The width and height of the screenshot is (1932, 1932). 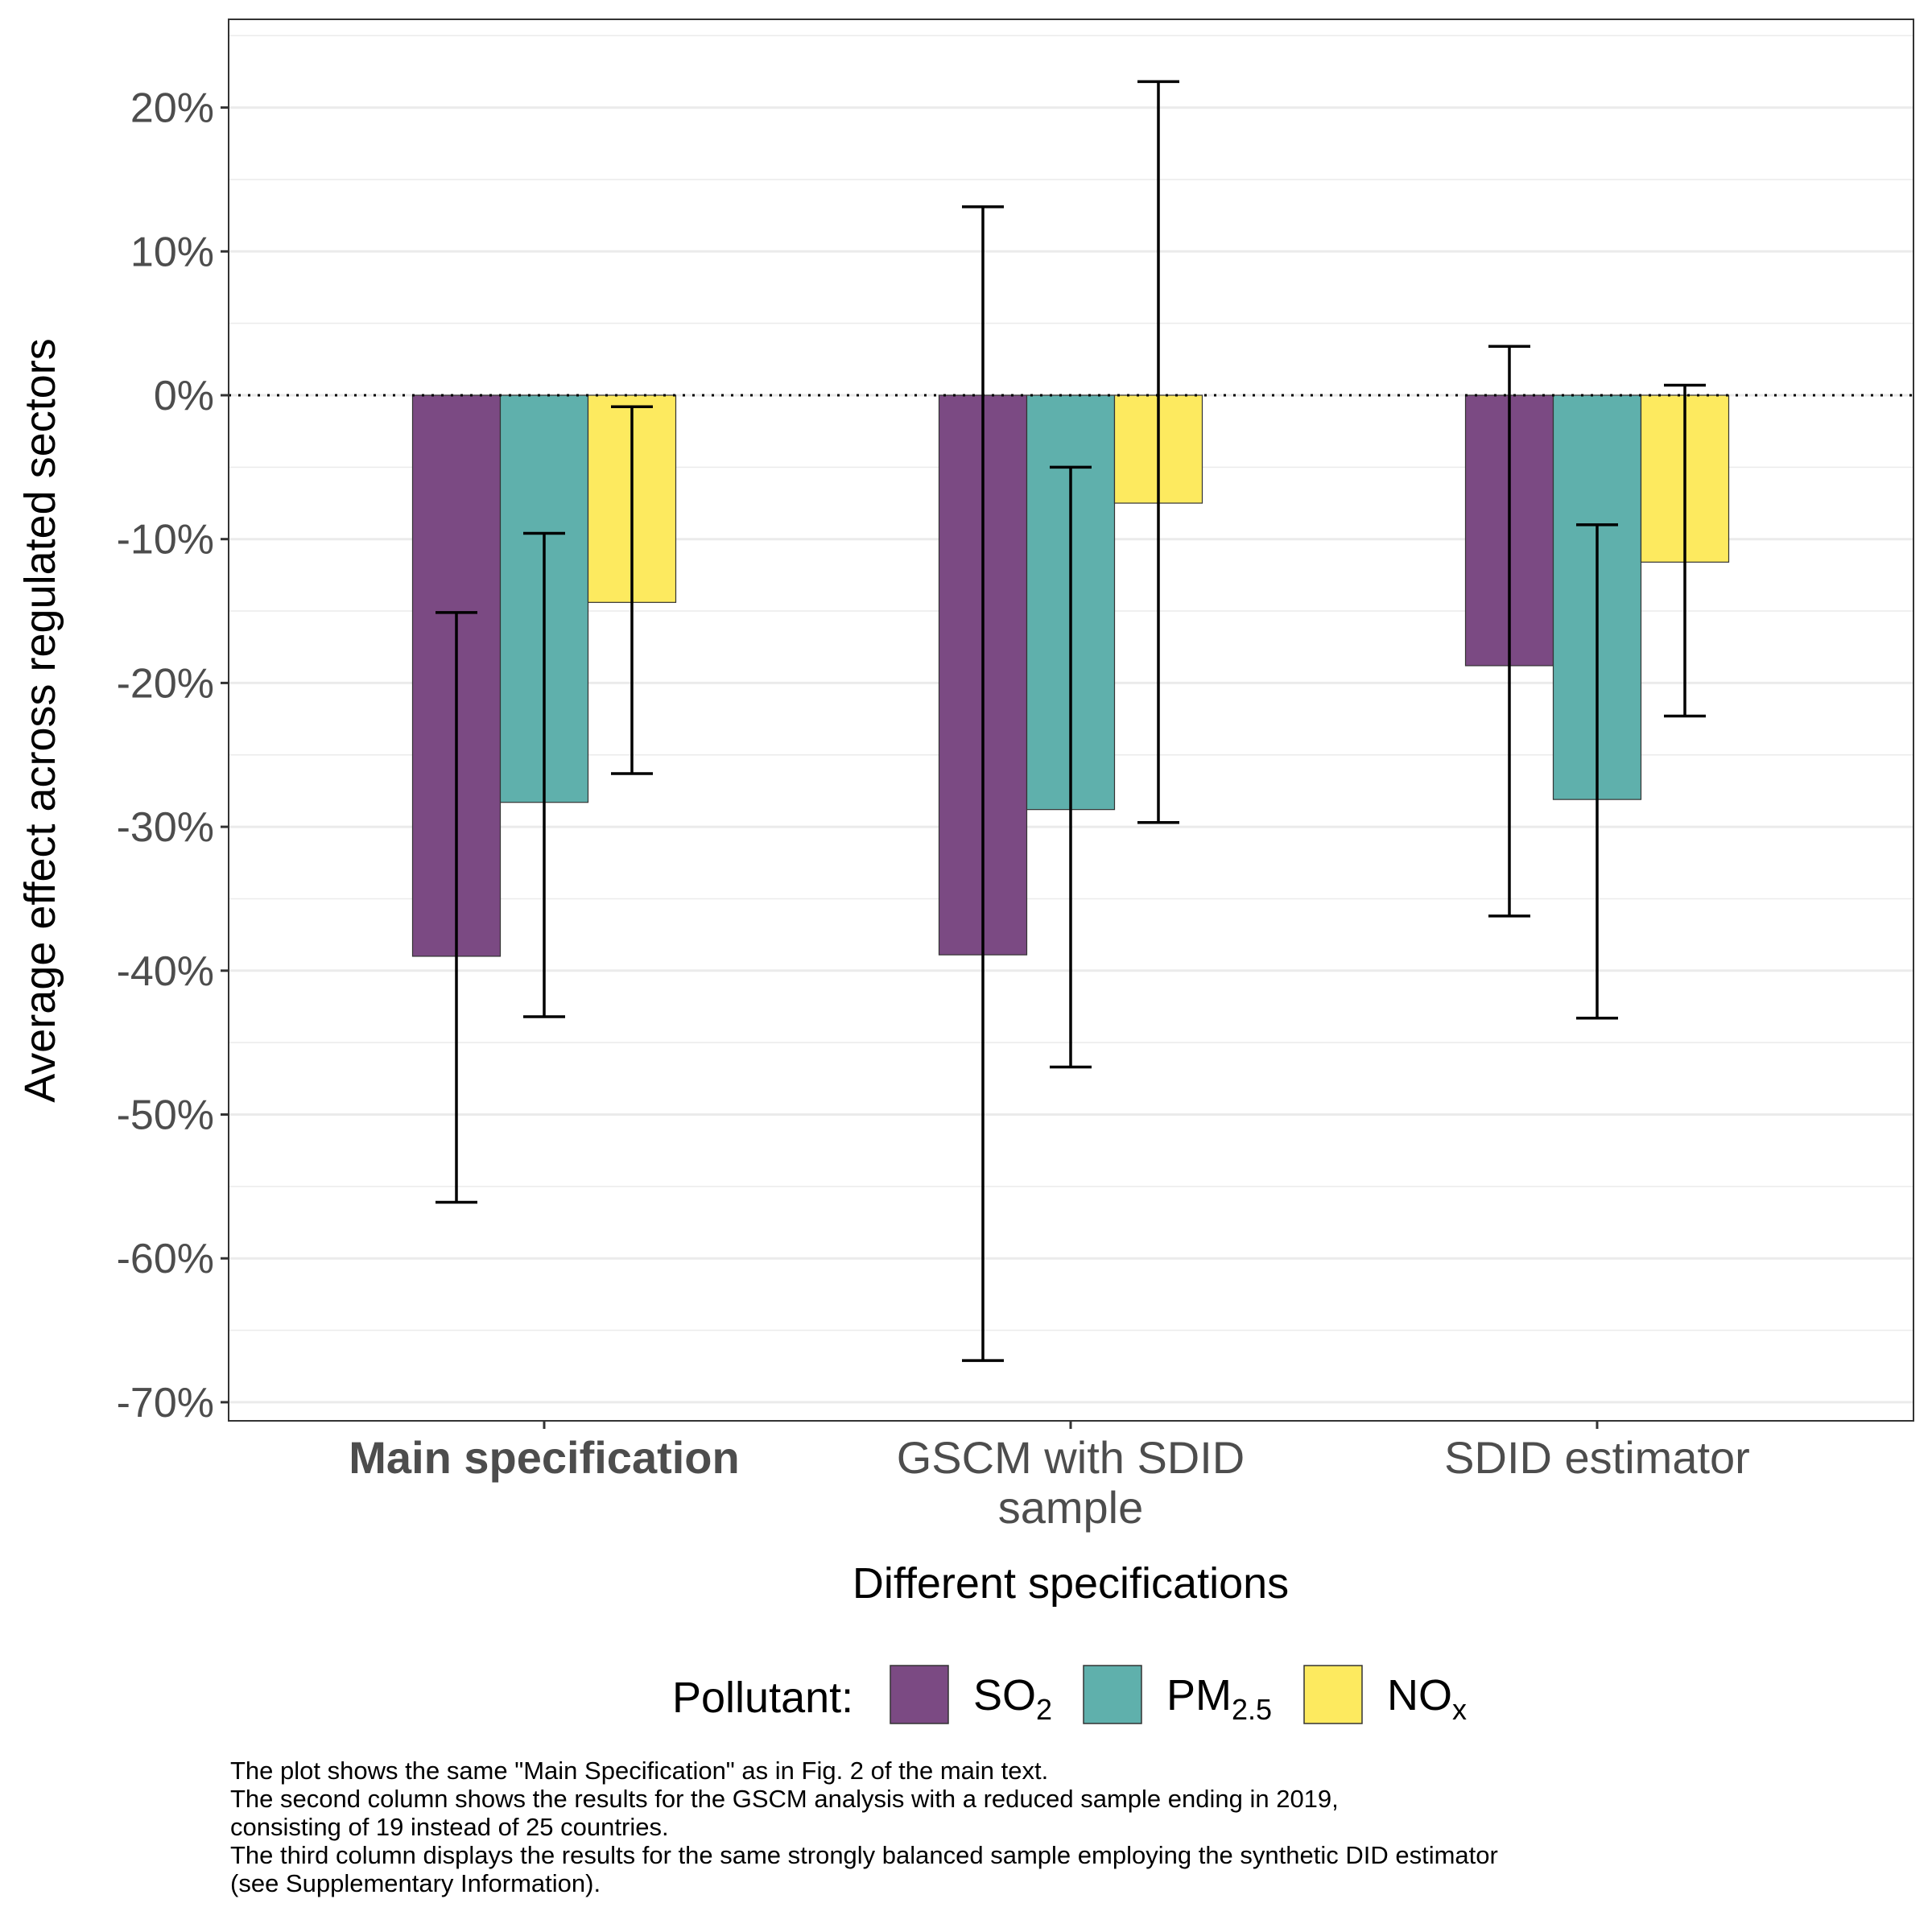 What do you see at coordinates (762, 1698) in the screenshot?
I see `legend-title: Pollutant:` at bounding box center [762, 1698].